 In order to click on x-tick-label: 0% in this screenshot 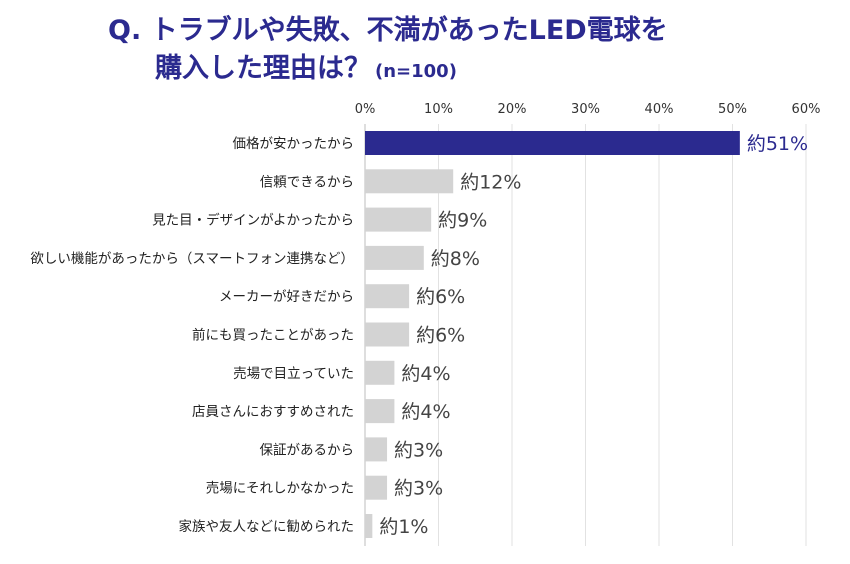, I will do `click(365, 109)`.